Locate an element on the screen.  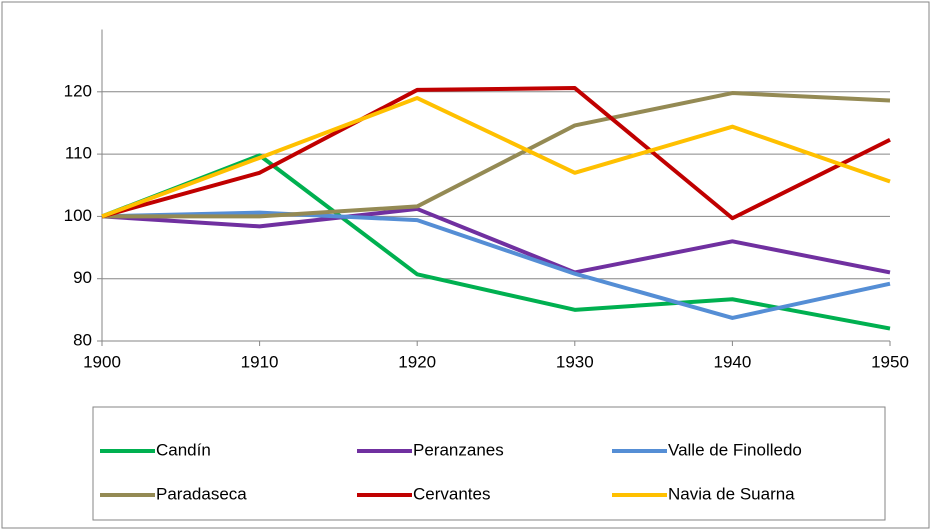
x-tick-label: 1900 is located at coordinates (102, 361).